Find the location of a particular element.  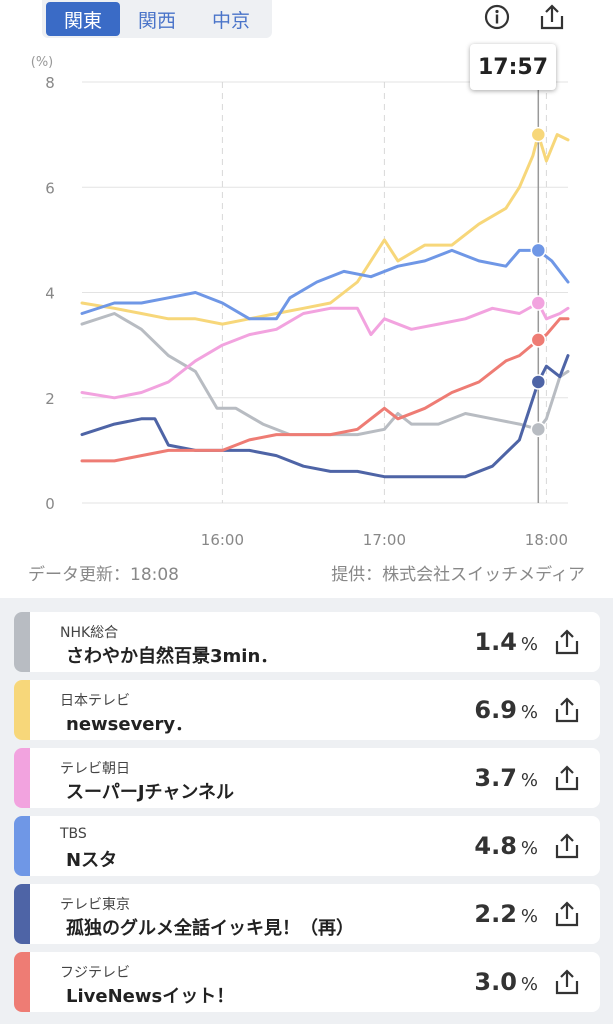

channel-name: NHK総合 is located at coordinates (89, 633).